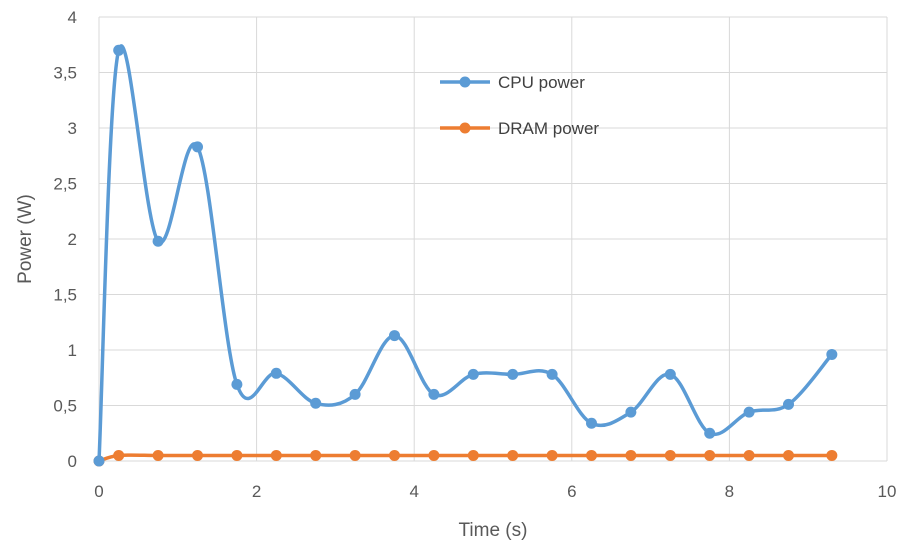 The image size is (904, 545). I want to click on x-tick-label: 2, so click(256, 491).